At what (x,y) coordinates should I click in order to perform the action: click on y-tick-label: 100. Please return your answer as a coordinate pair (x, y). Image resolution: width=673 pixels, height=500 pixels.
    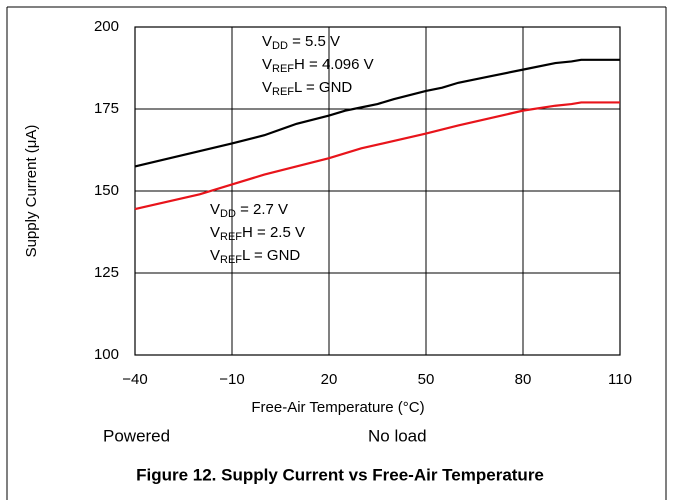
    Looking at the image, I should click on (106, 354).